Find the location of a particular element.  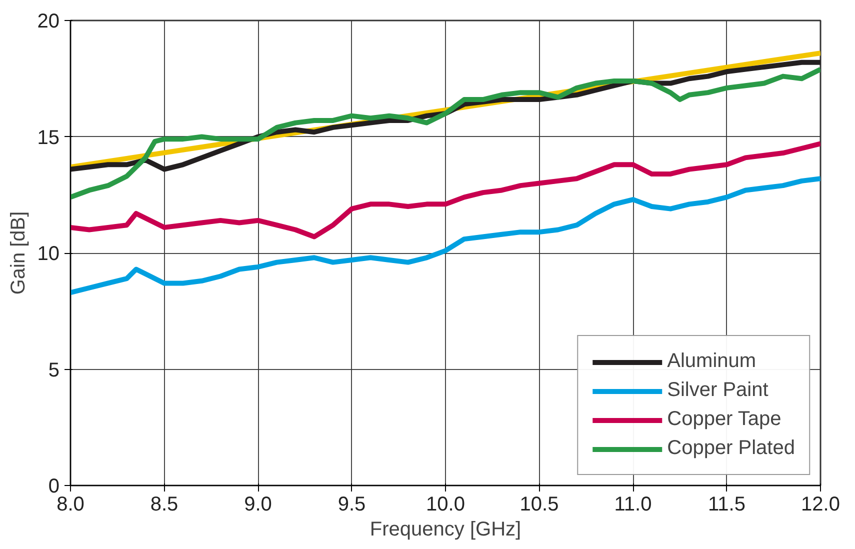

legend-label: Copper Plated is located at coordinates (731, 448).